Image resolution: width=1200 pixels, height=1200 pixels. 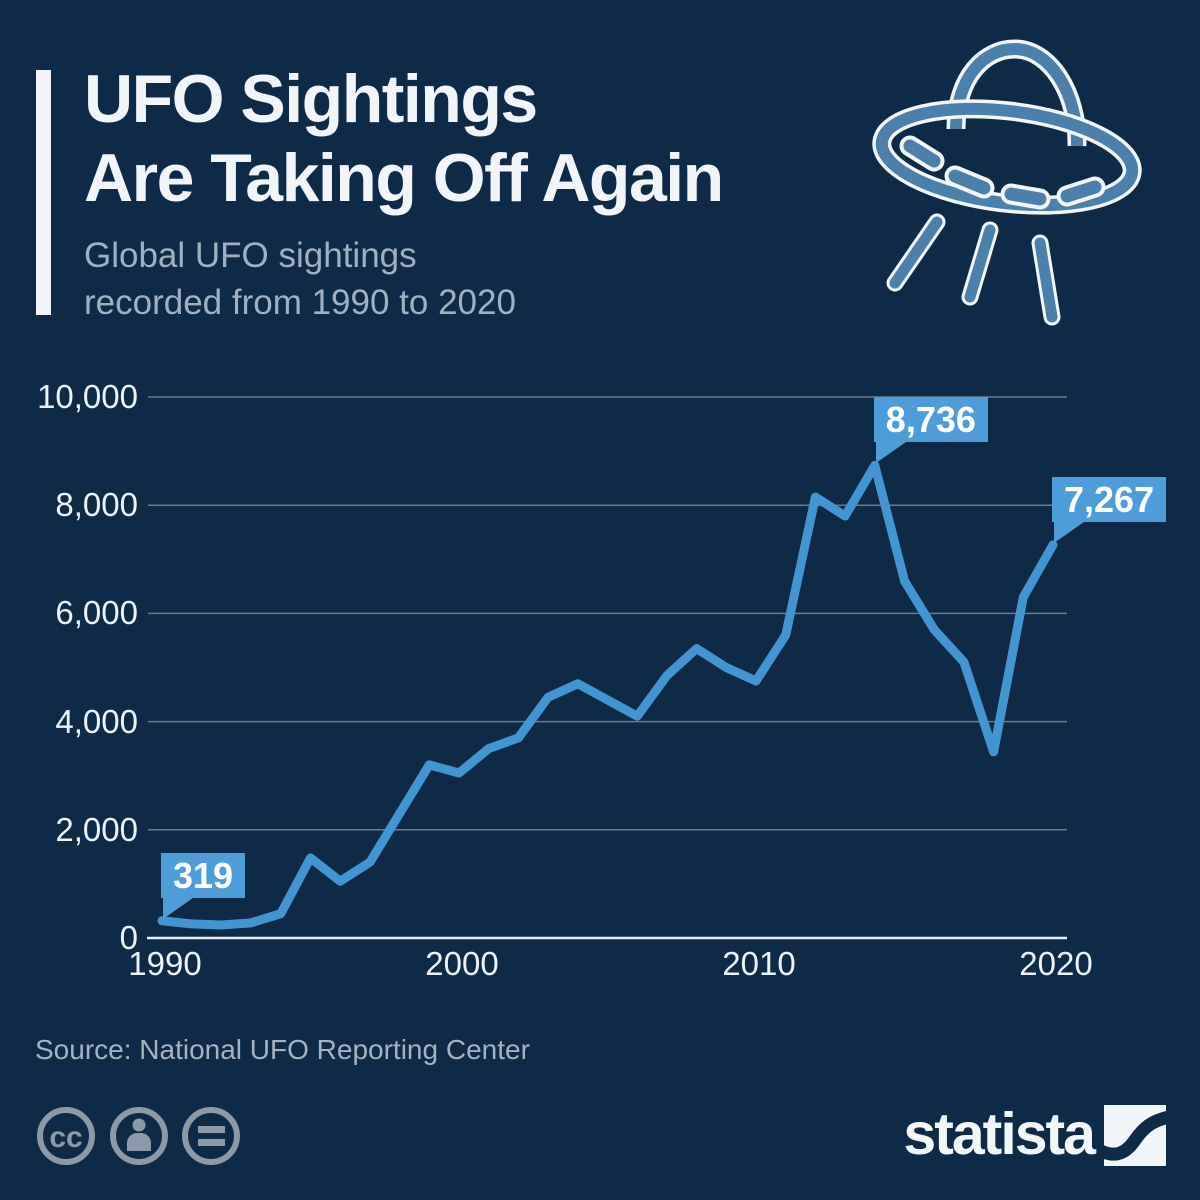 What do you see at coordinates (139, 1125) in the screenshot?
I see `person-head` at bounding box center [139, 1125].